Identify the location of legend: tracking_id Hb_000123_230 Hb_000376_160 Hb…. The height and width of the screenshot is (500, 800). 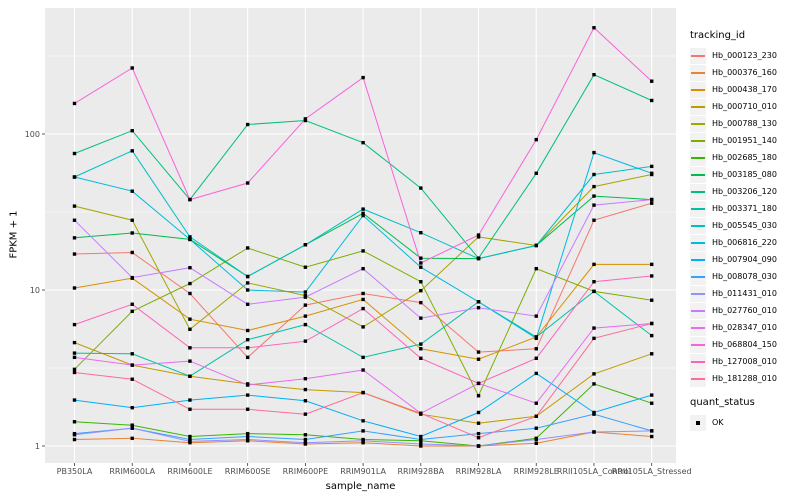
(745, 230).